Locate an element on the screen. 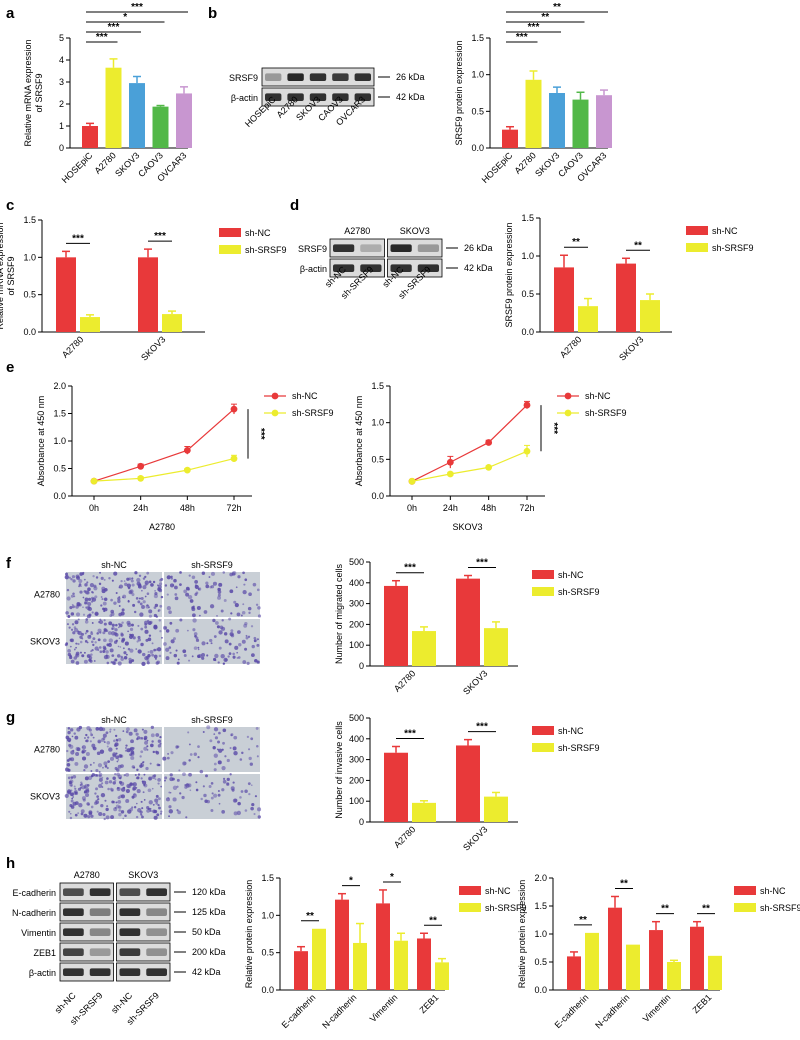  y-axis-label: Relative mRNA expression is located at coordinates (28, 92).